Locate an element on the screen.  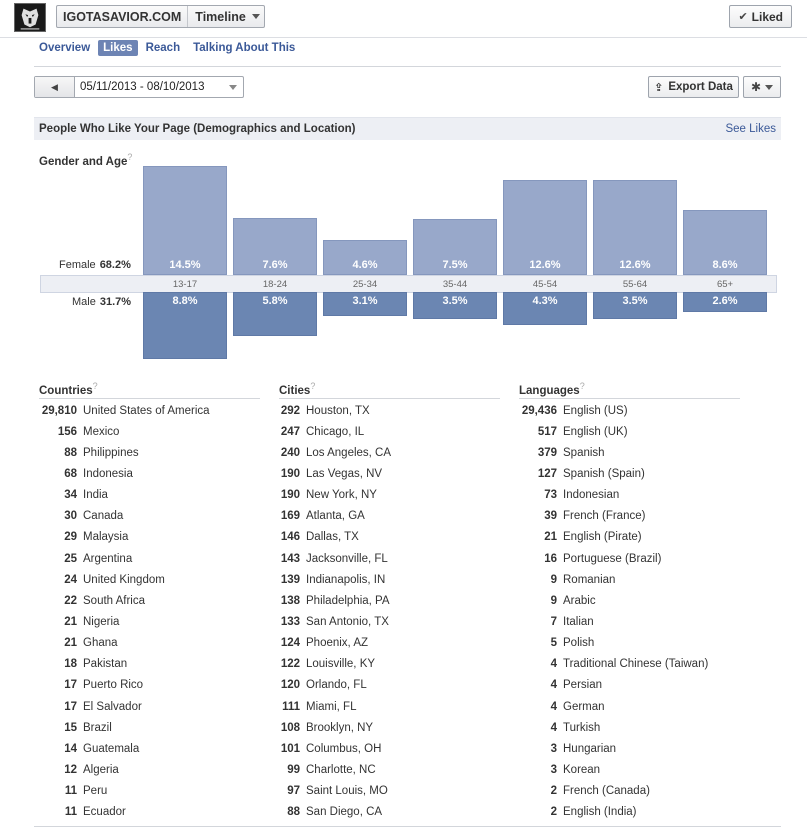
language-count: 127 is located at coordinates (547, 473).